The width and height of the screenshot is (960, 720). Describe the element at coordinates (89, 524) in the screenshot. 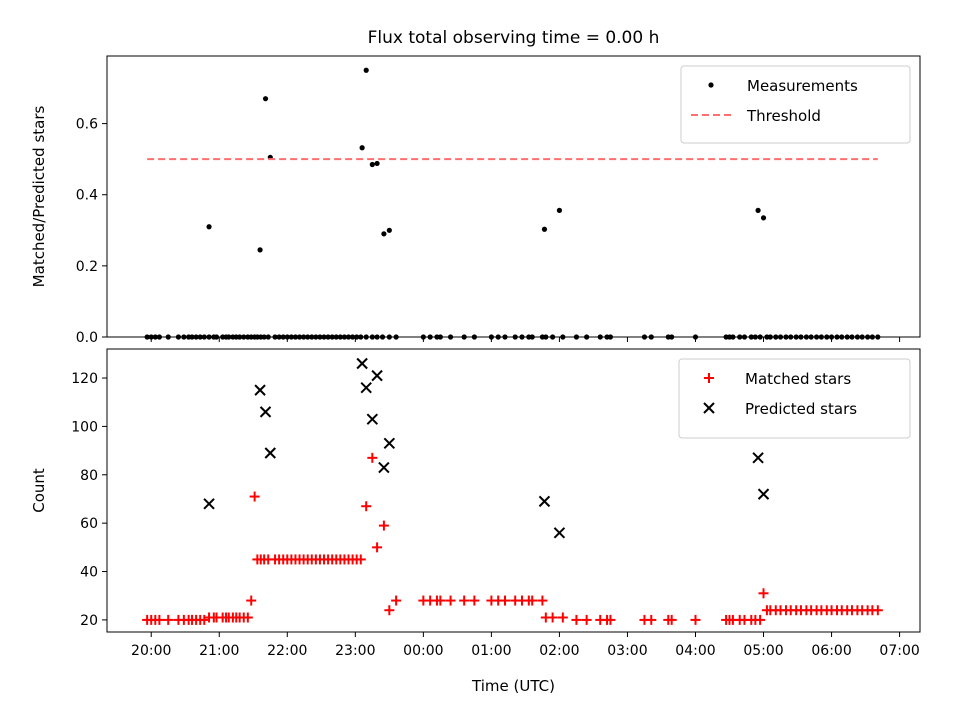

I see `panel-2-ytick-label: 60` at that location.